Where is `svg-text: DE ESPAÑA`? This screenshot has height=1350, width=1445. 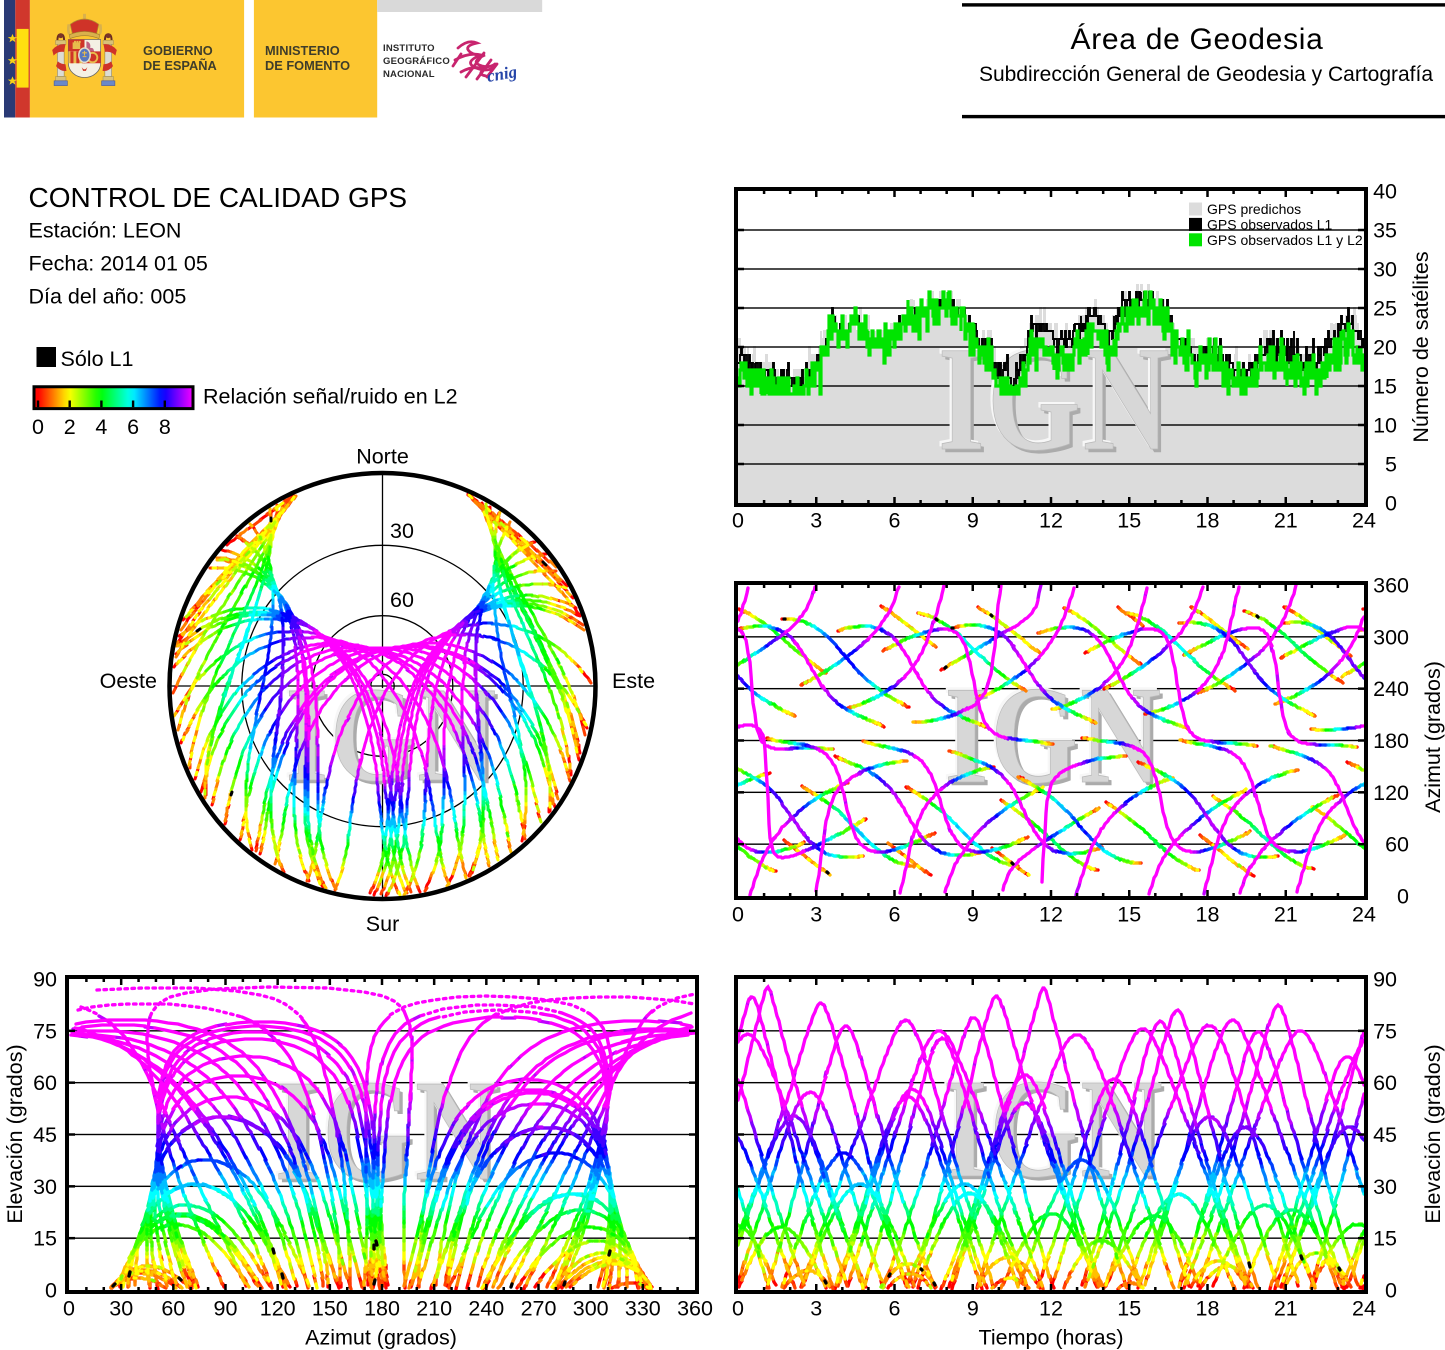
svg-text: DE ESPAÑA is located at coordinates (180, 65).